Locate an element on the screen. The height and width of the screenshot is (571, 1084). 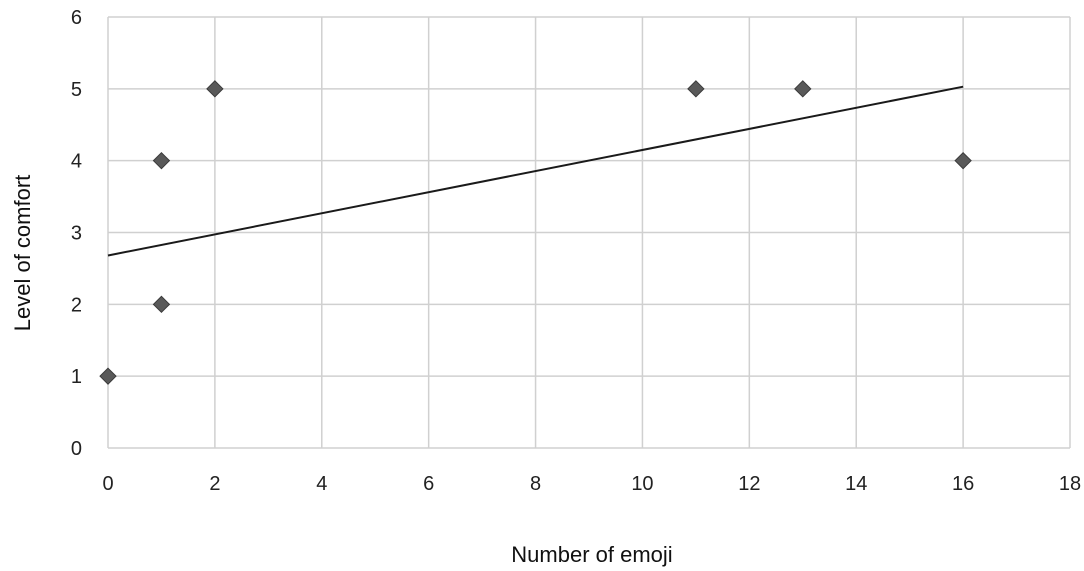
x-tick-label: 18 is located at coordinates (1070, 484).